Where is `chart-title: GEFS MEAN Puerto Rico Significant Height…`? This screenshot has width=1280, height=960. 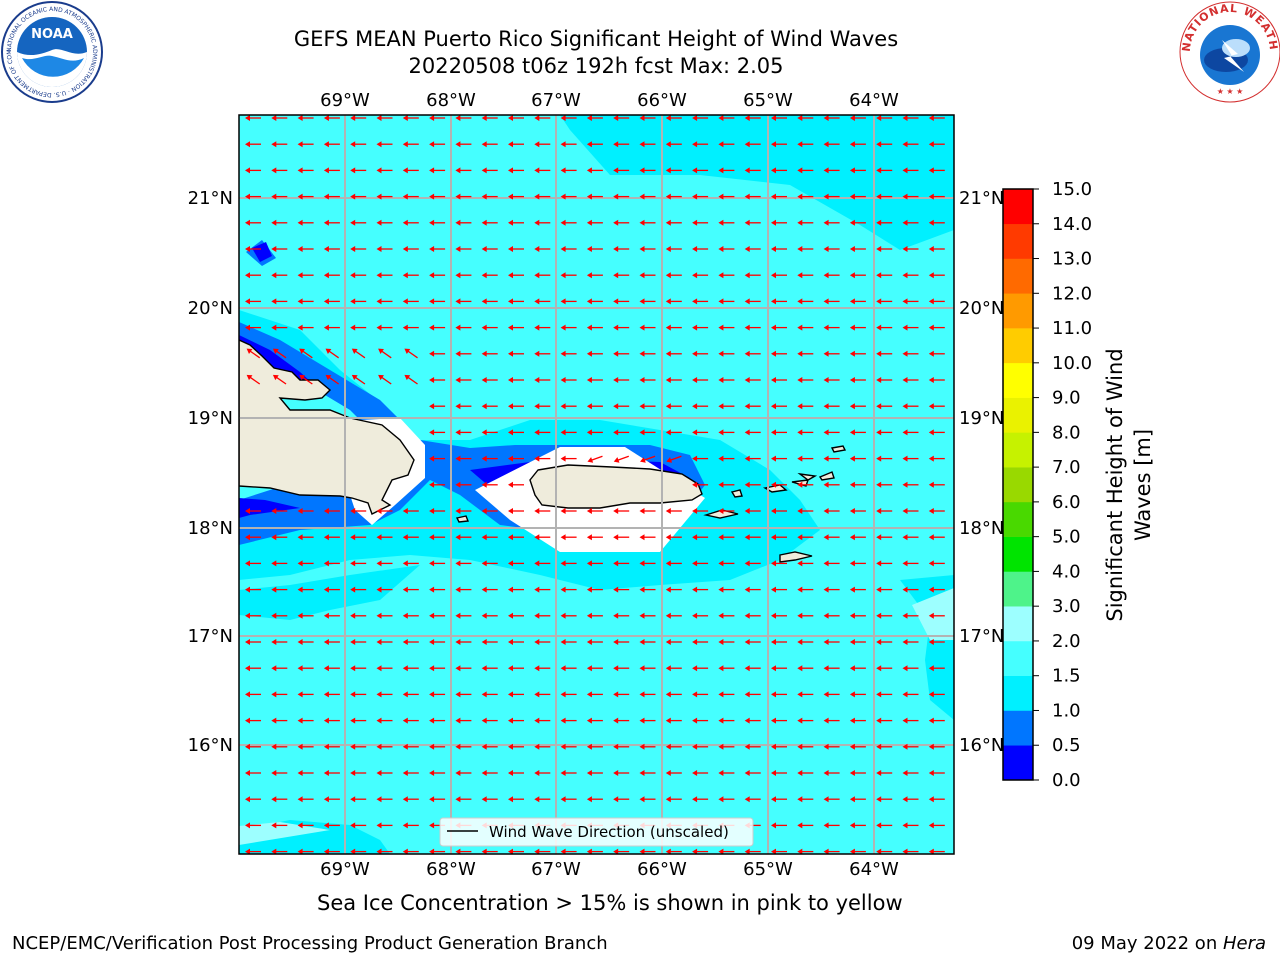
chart-title: GEFS MEAN Puerto Rico Significant Height… is located at coordinates (596, 39).